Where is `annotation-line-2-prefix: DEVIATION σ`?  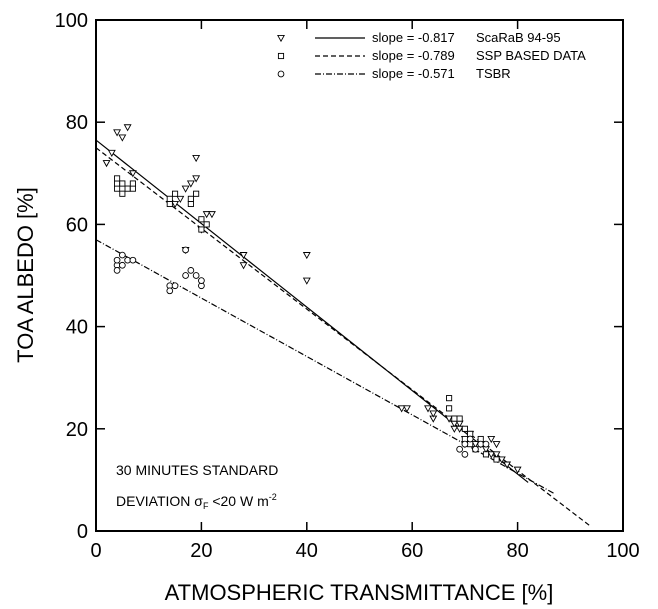 annotation-line-2-prefix: DEVIATION σ is located at coordinates (159, 501).